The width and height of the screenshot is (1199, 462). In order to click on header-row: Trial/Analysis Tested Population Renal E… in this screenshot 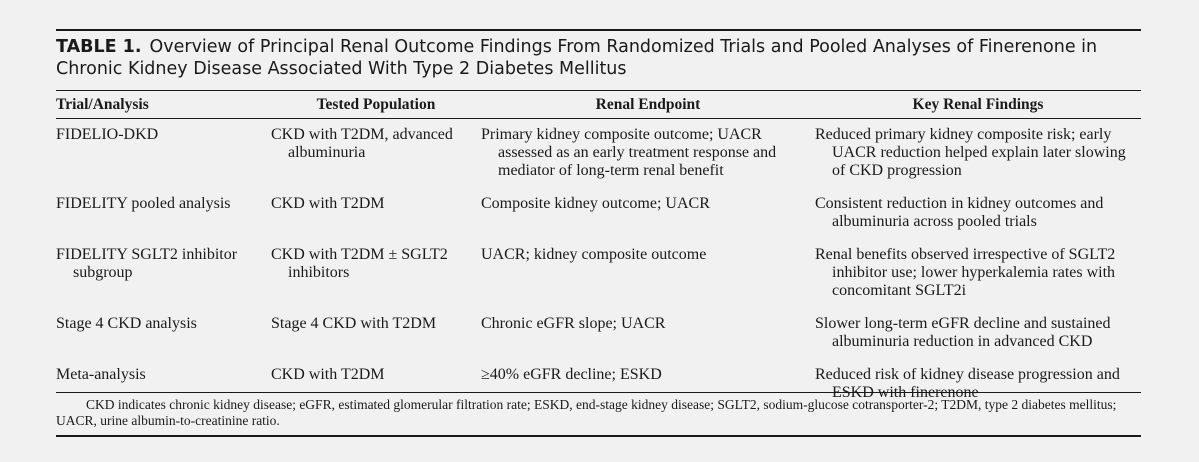, I will do `click(598, 105)`.